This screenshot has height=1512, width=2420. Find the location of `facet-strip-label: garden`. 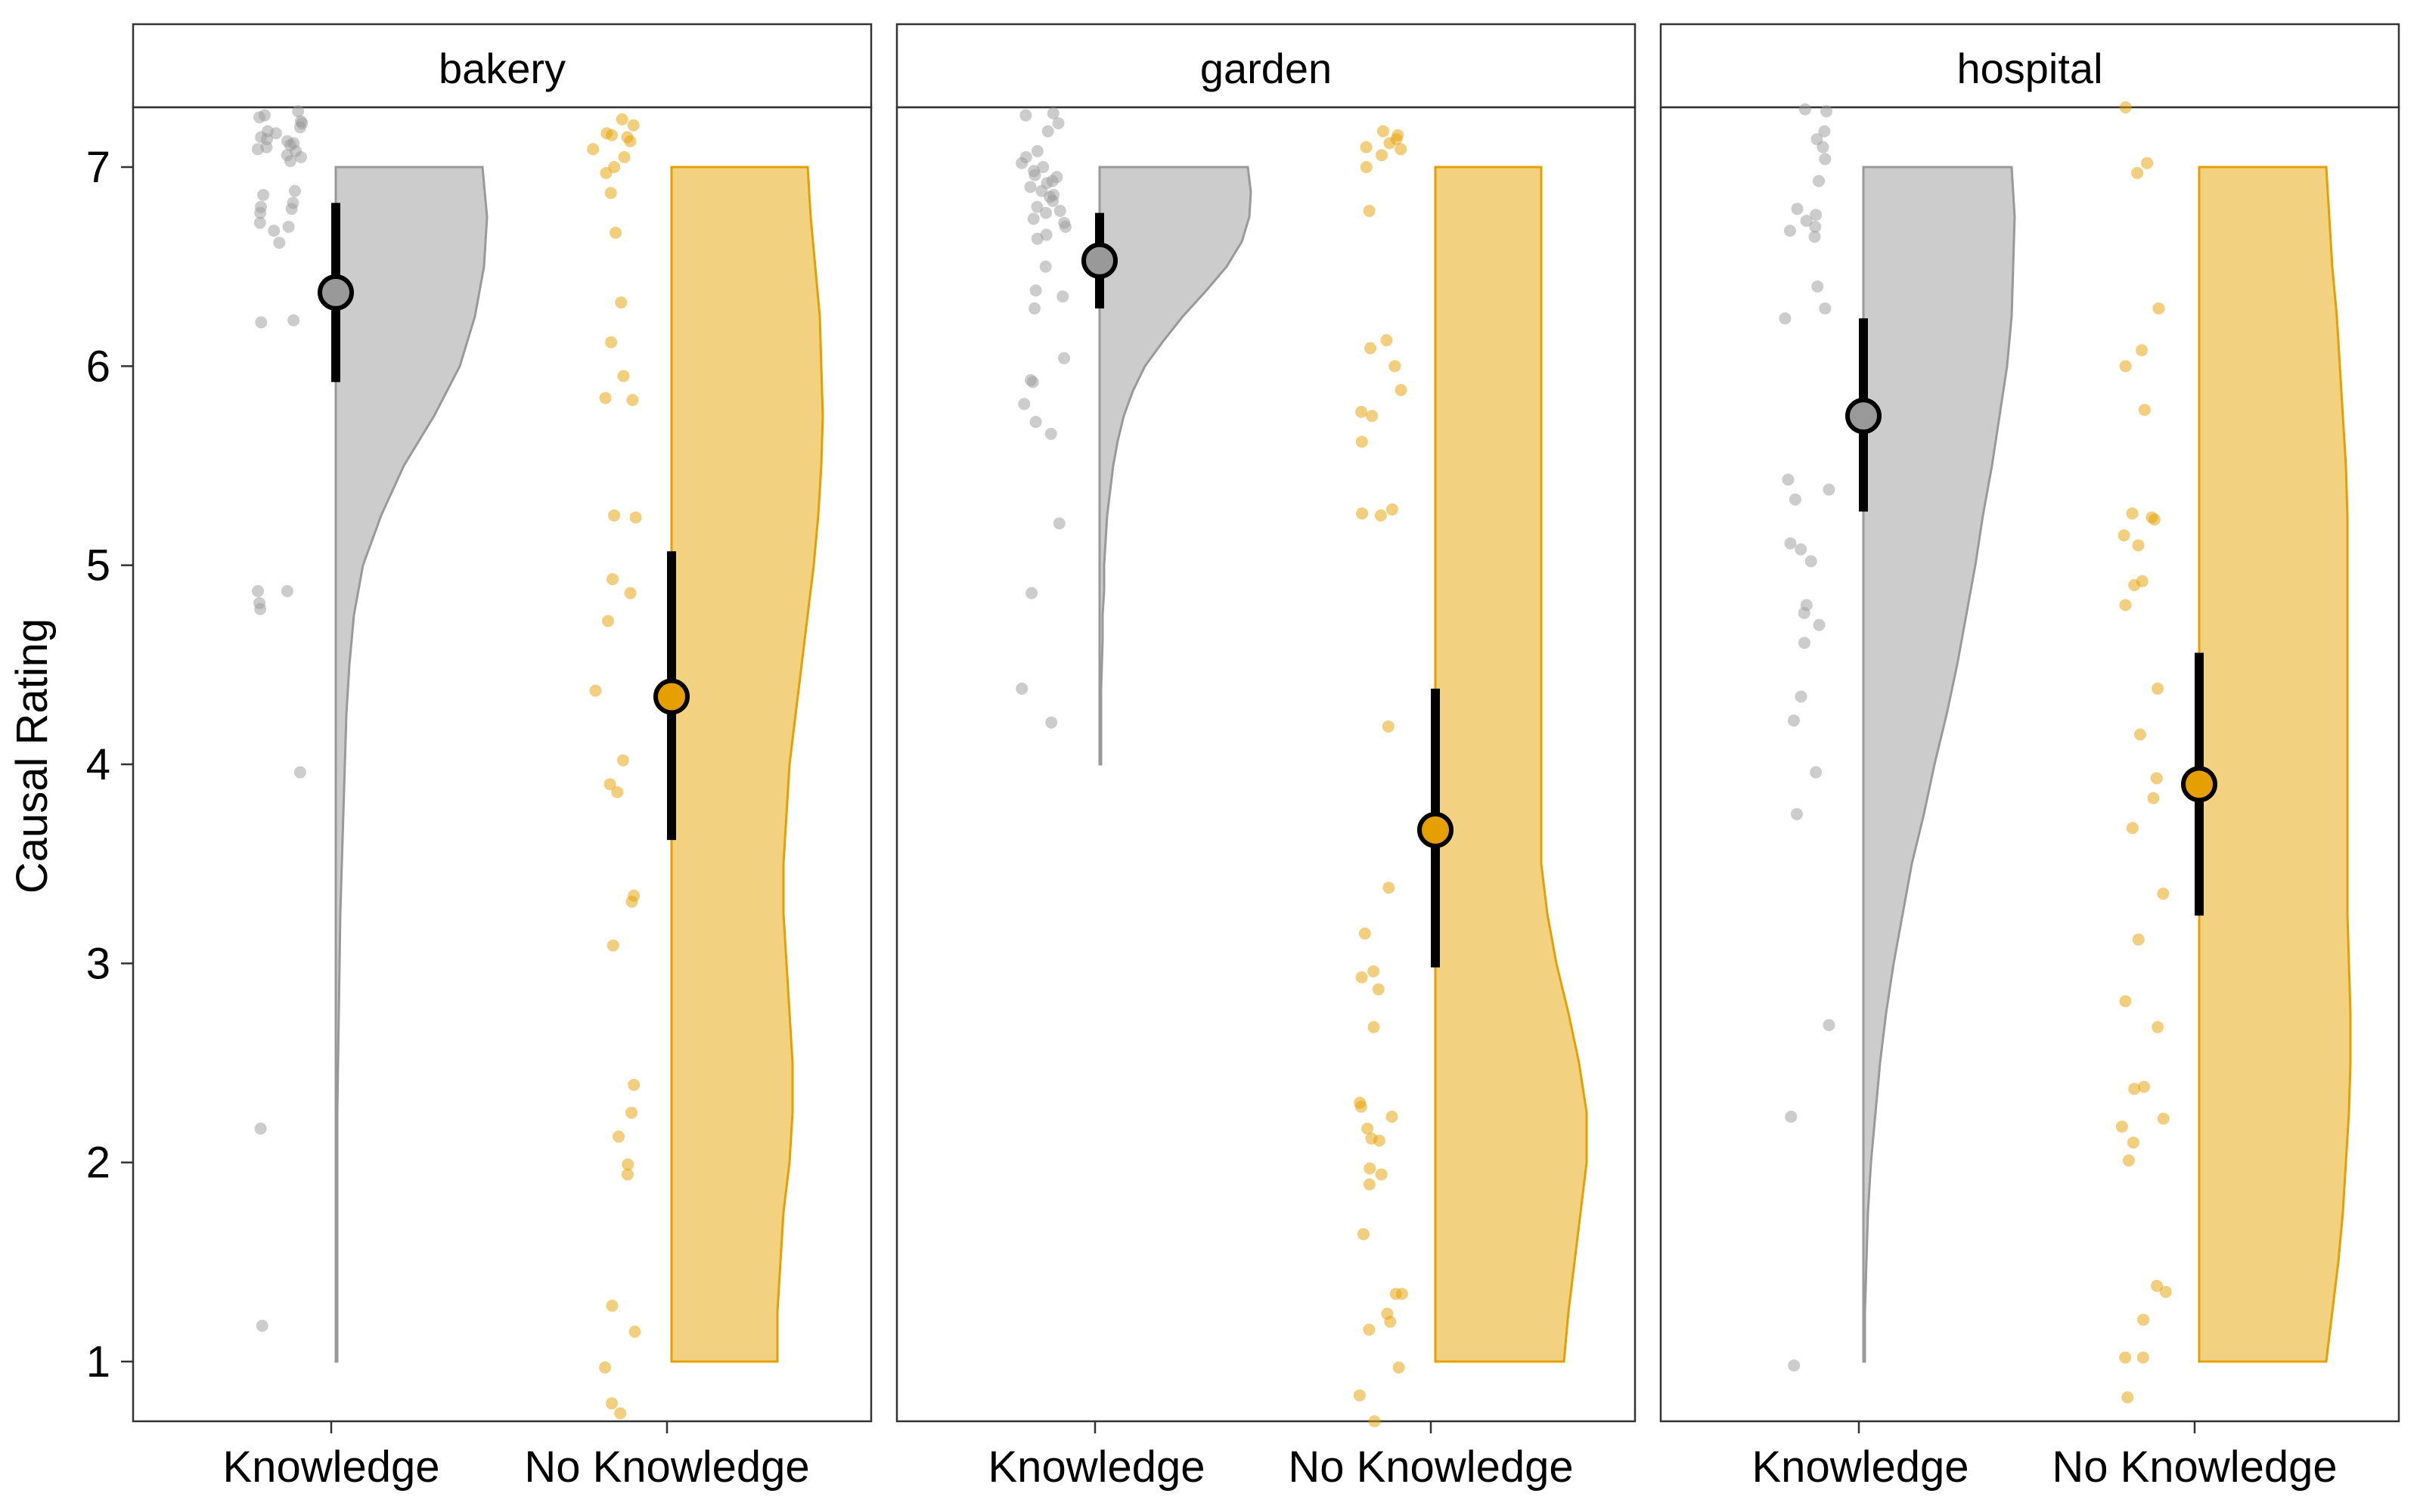

facet-strip-label: garden is located at coordinates (1266, 68).